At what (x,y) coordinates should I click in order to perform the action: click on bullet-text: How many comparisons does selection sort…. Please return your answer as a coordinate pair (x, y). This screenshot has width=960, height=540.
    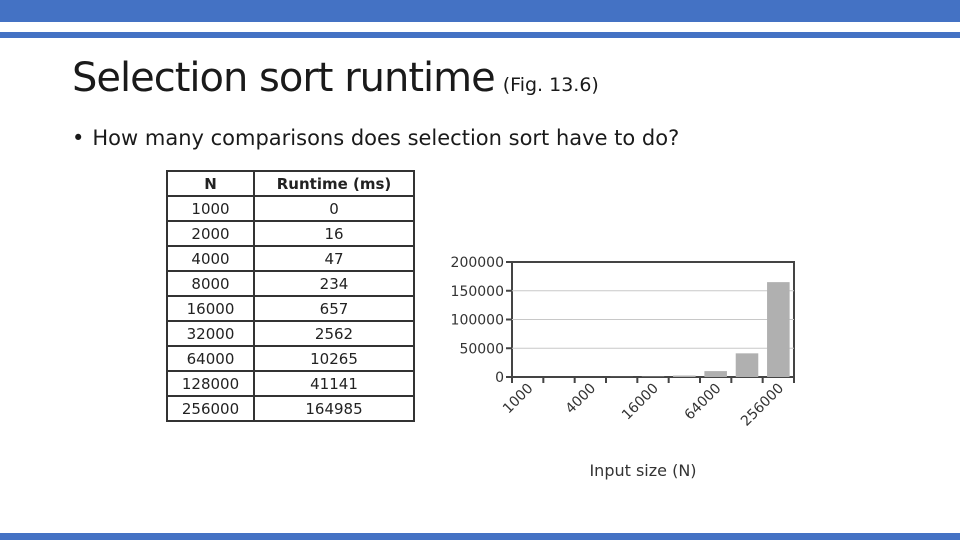
    Looking at the image, I should click on (386, 138).